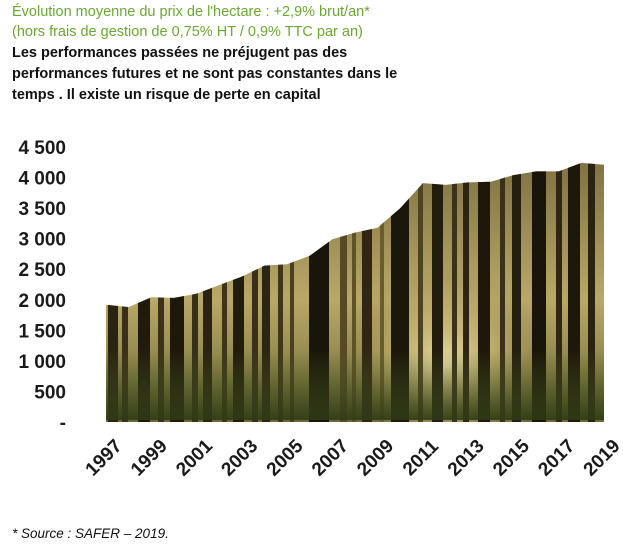 This screenshot has width=623, height=550. I want to click on x-tick-label: 1997, so click(104, 458).